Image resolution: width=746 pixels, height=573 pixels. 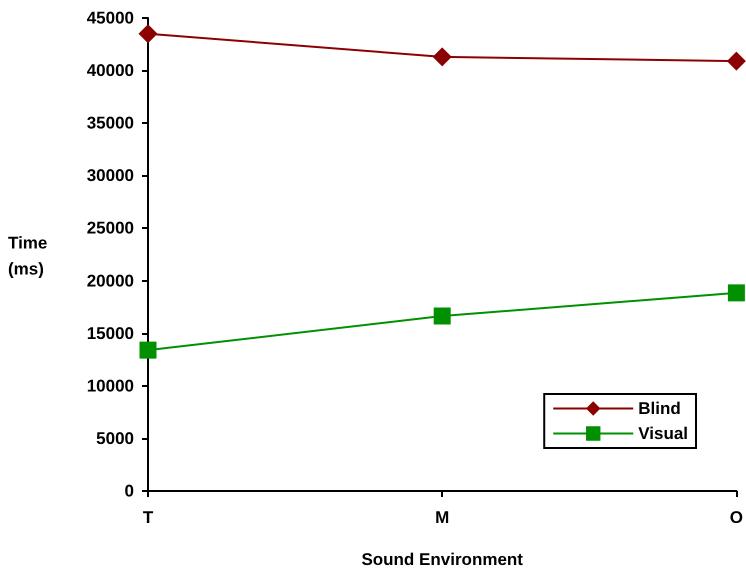 I want to click on y-tick-label: 45000, so click(x=110, y=18).